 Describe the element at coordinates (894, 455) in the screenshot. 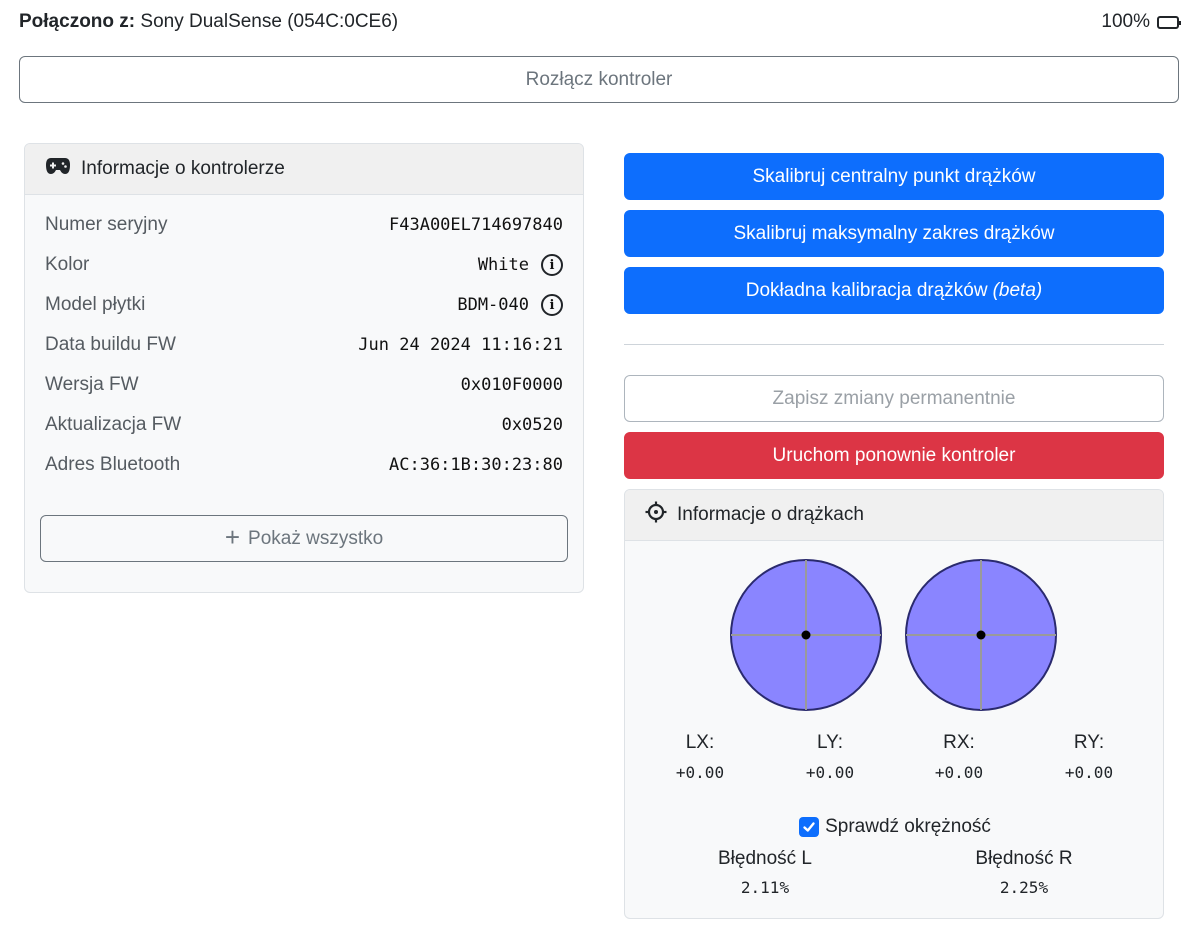

I see `restart-controller-button: Uruchom ponownie kontroler` at that location.